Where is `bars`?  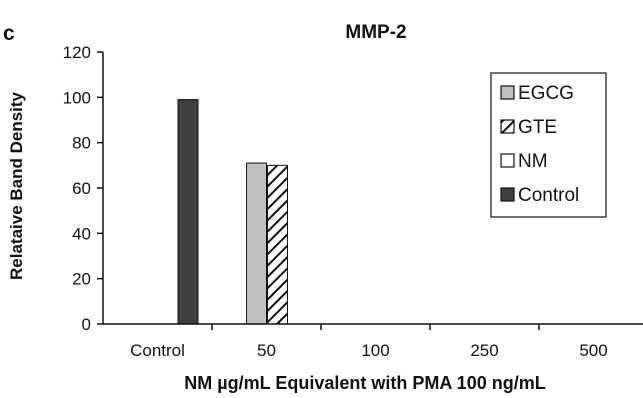 bars is located at coordinates (232, 212).